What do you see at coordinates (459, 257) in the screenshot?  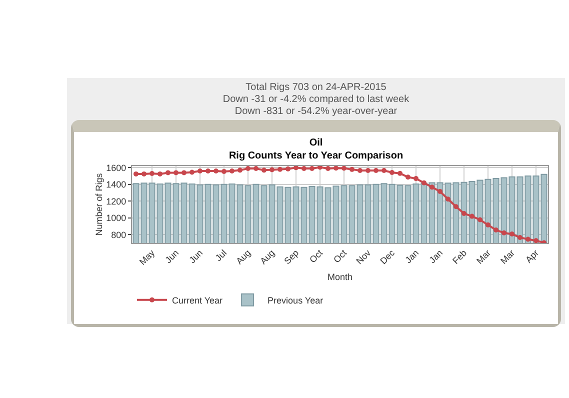 I see `x-tick-label: Feb` at bounding box center [459, 257].